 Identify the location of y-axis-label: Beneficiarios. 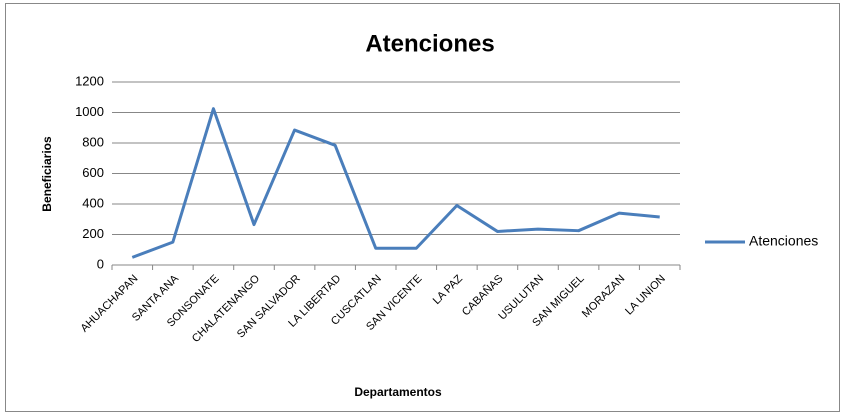
(47, 174).